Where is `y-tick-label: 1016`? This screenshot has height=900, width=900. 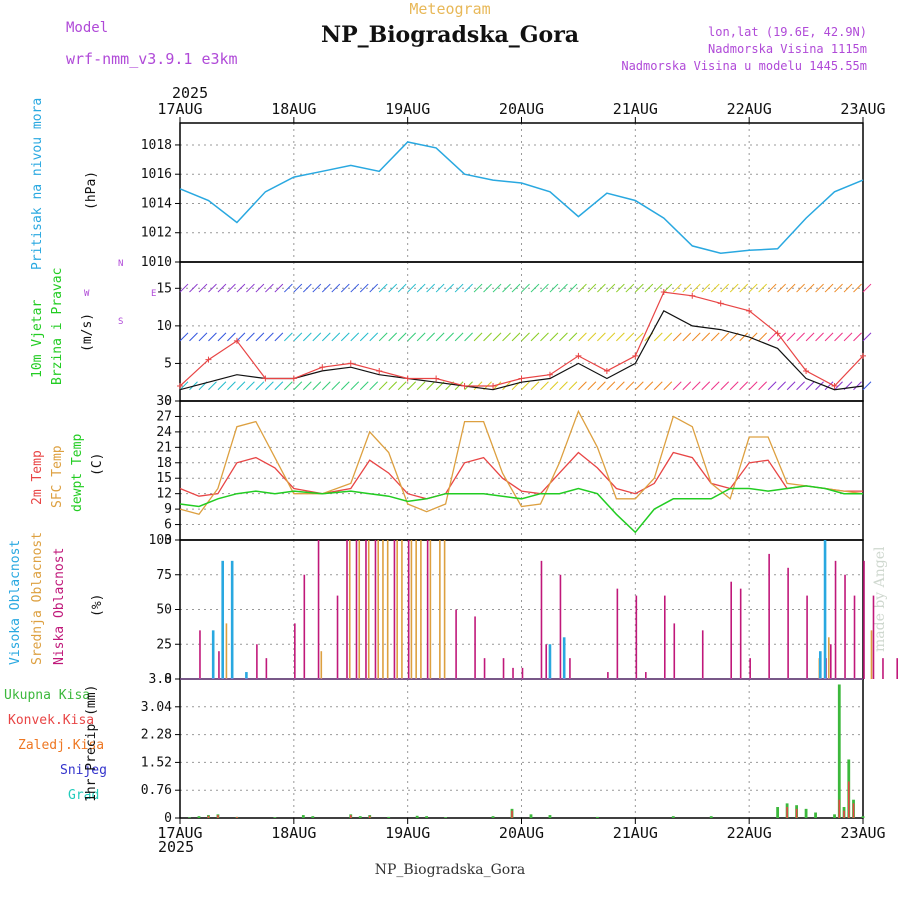
y-tick-label: 1016 is located at coordinates (156, 174).